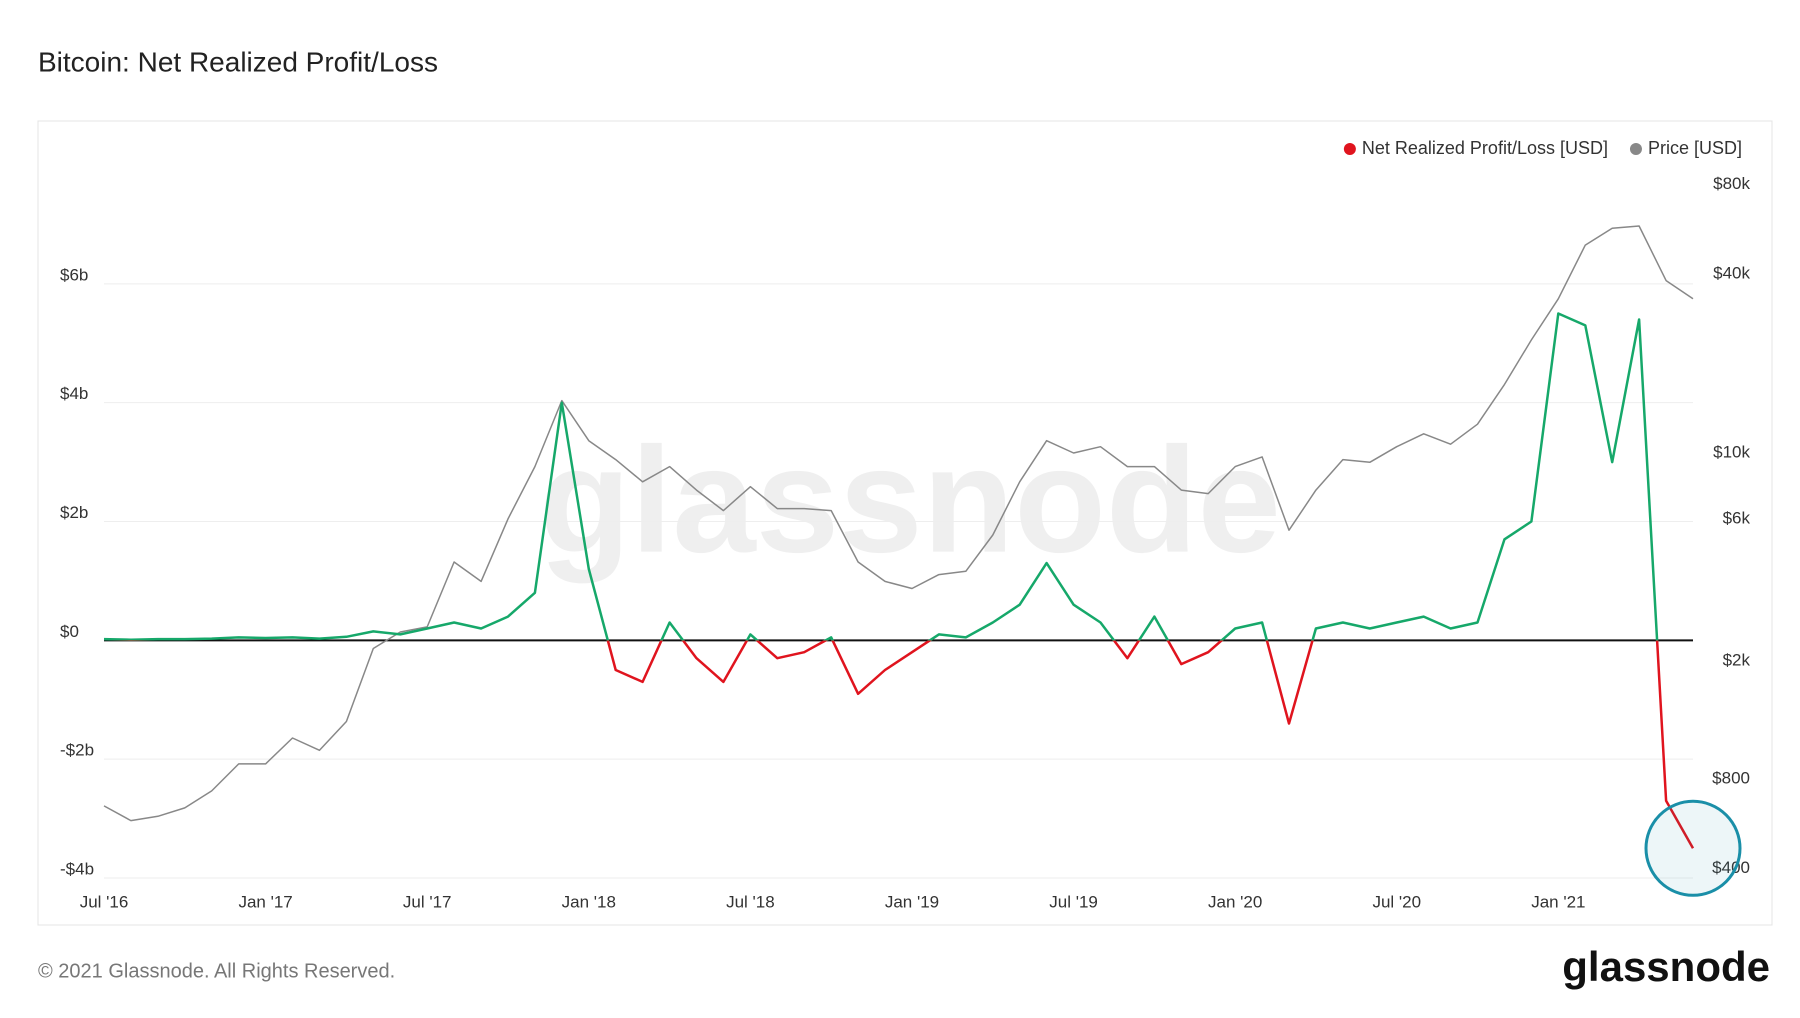  What do you see at coordinates (104, 901) in the screenshot?
I see `x-tick-label: Jul '16` at bounding box center [104, 901].